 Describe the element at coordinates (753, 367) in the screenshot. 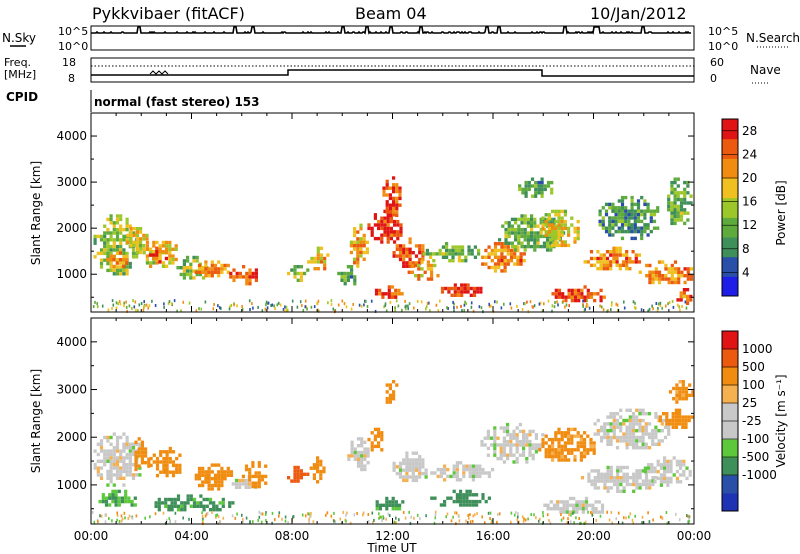

I see `colorbar-tick-label: 500` at that location.